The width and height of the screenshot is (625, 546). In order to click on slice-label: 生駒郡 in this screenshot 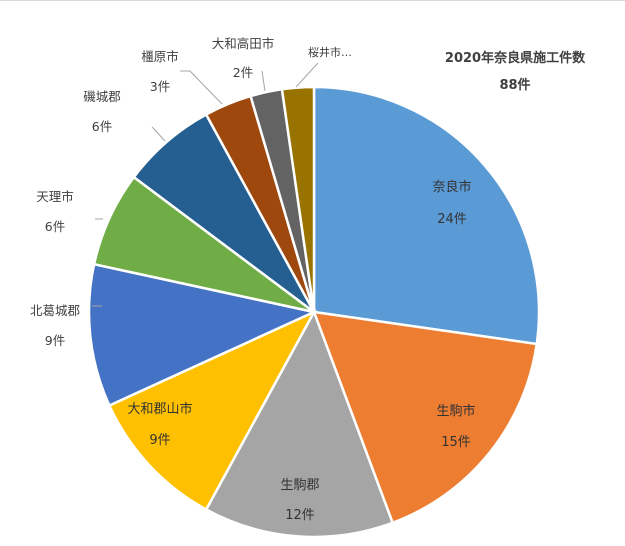, I will do `click(299, 485)`.